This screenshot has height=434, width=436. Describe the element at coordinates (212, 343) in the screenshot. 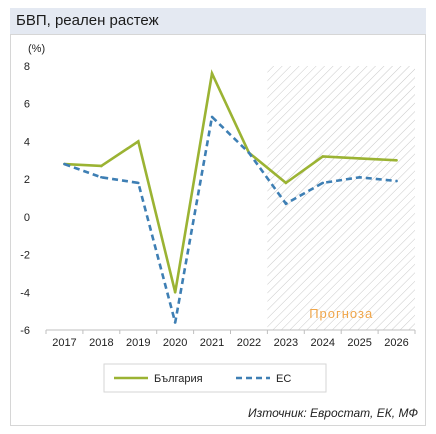

I see `x-tick-label: 2021` at that location.